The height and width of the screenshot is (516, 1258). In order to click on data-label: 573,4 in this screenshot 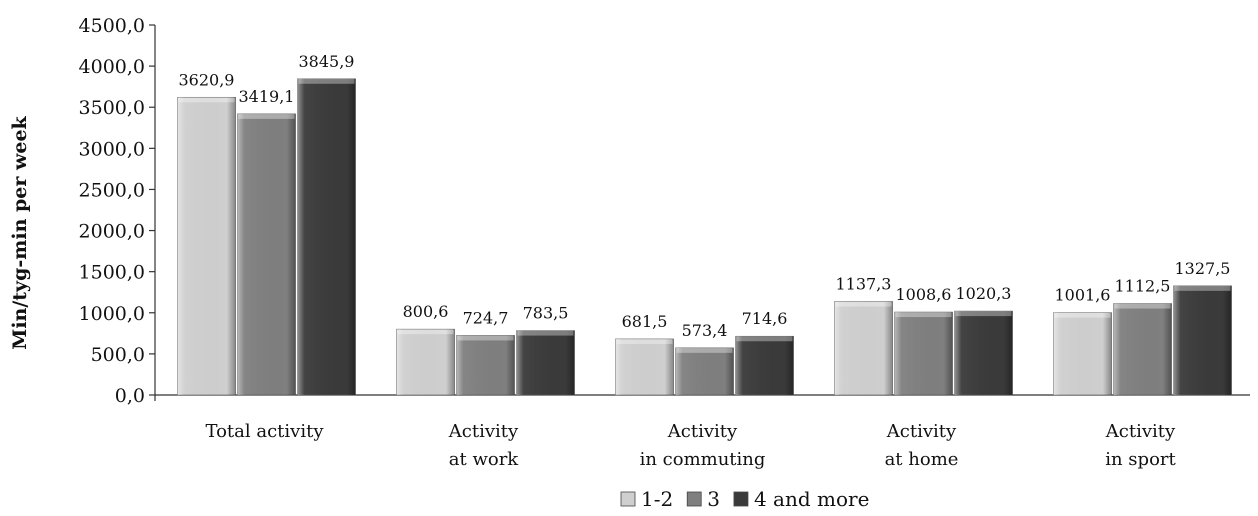, I will do `click(705, 330)`.